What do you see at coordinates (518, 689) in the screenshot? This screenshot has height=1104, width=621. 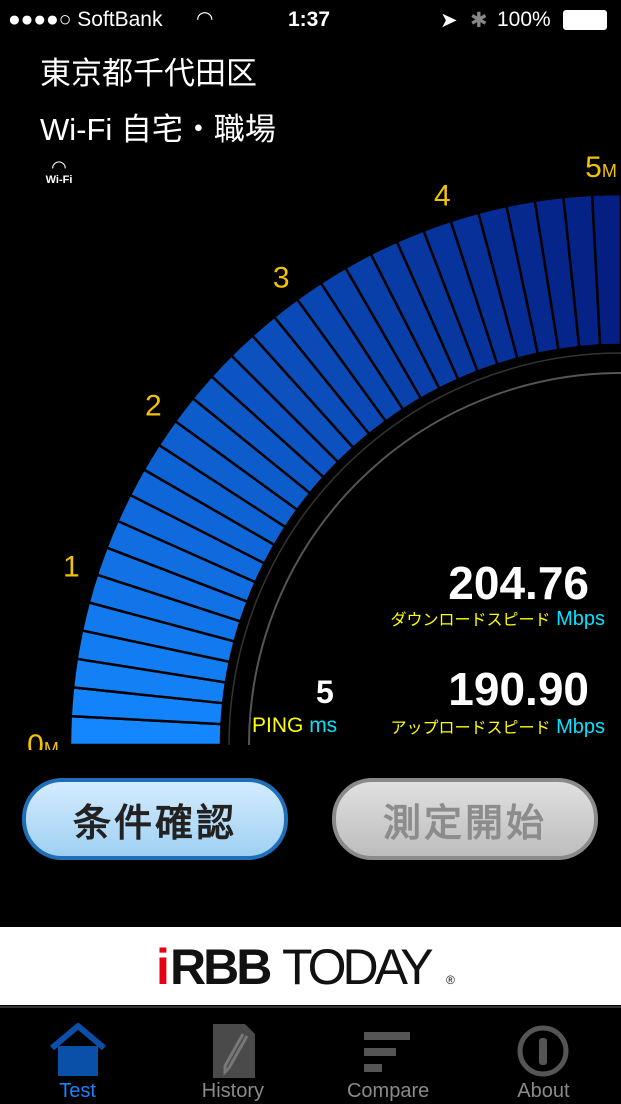 I see `upload-value: 190.90` at bounding box center [518, 689].